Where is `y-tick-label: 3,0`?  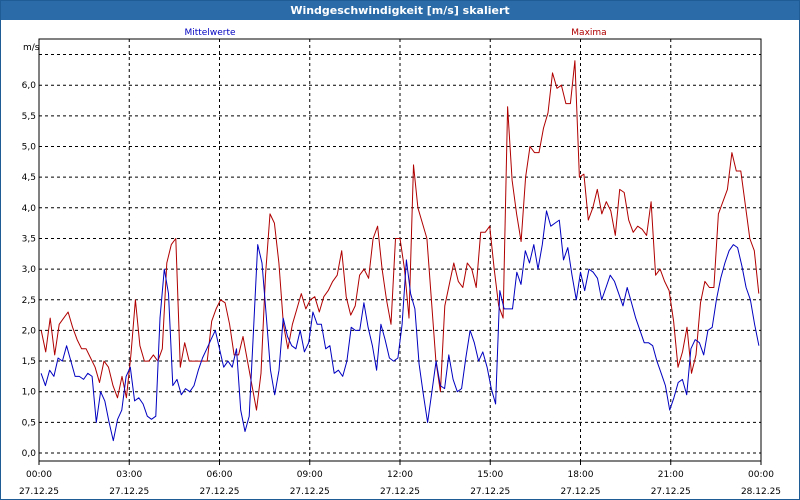 y-tick-label: 3,0 is located at coordinates (29, 270).